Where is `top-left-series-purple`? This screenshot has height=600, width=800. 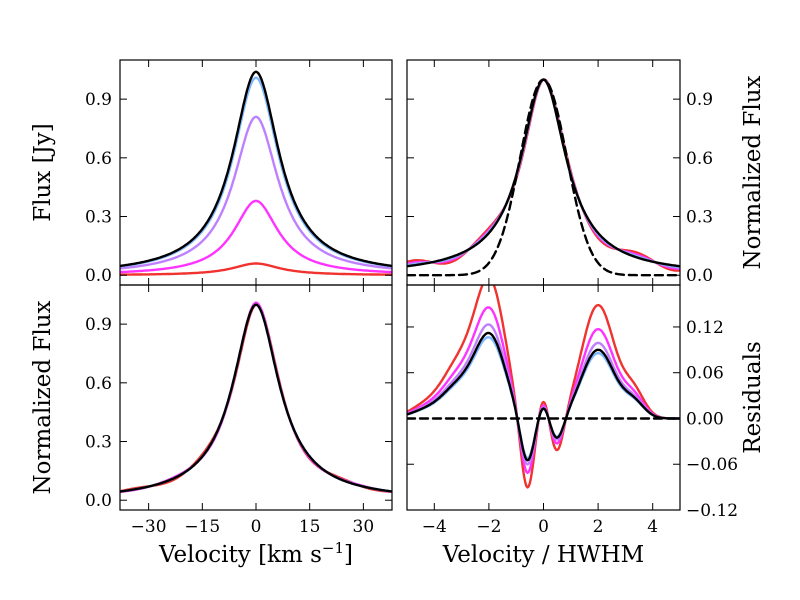 top-left-series-purple is located at coordinates (256, 192).